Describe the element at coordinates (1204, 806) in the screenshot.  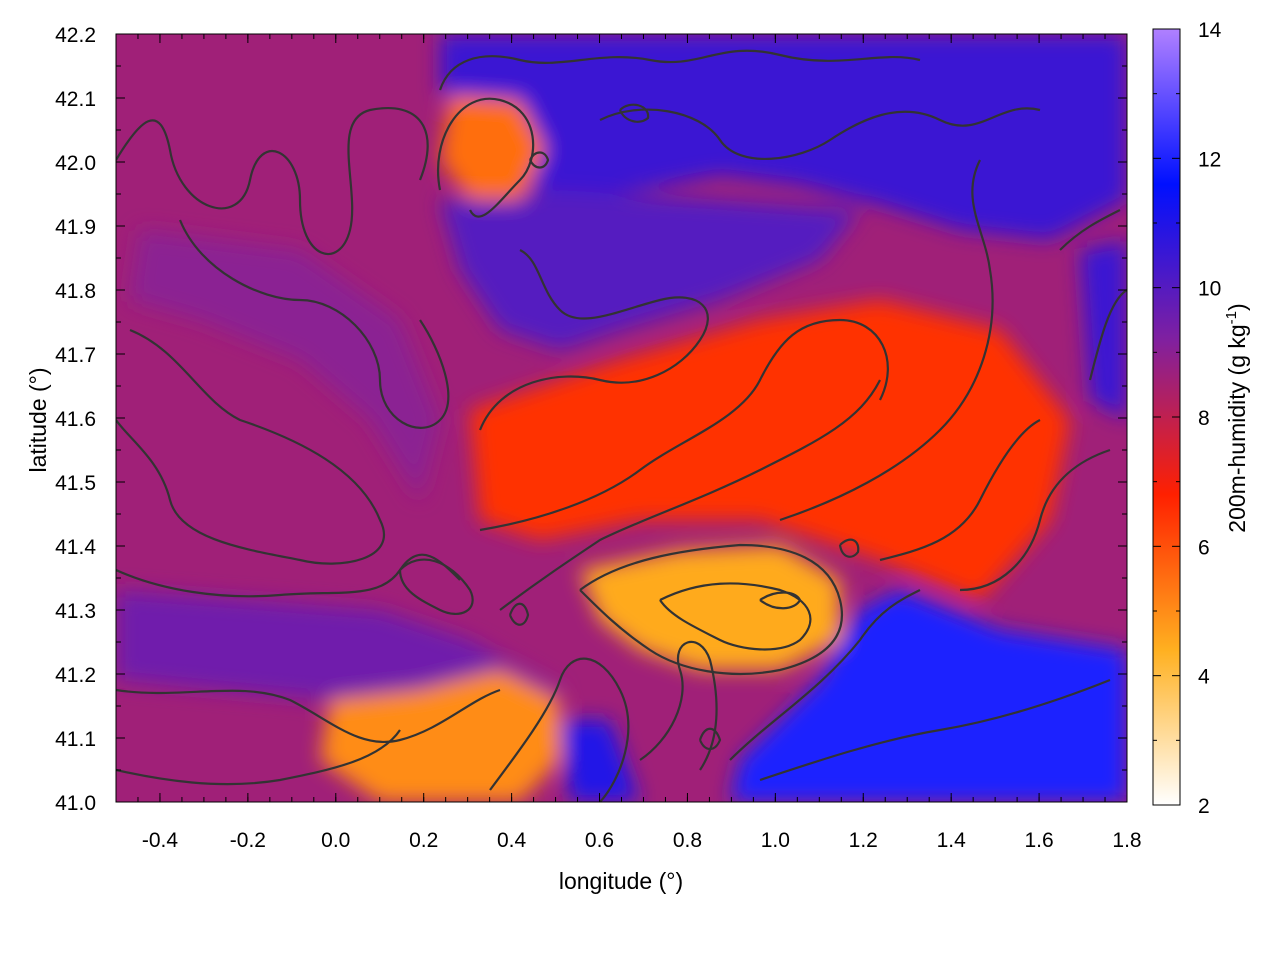
I see `colorbar-tick-label: 2` at that location.